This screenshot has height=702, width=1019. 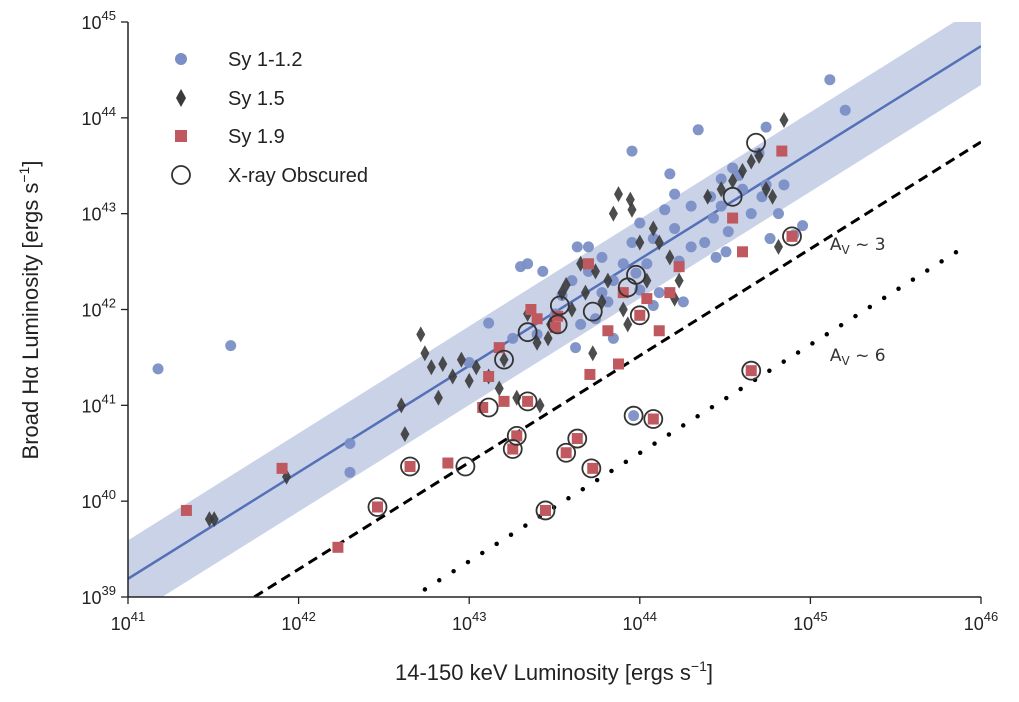 What do you see at coordinates (269, 118) in the screenshot?
I see `legend: Sy 1-1.2 Sy 1.5 Sy 1.9 X-ray Obscured` at bounding box center [269, 118].